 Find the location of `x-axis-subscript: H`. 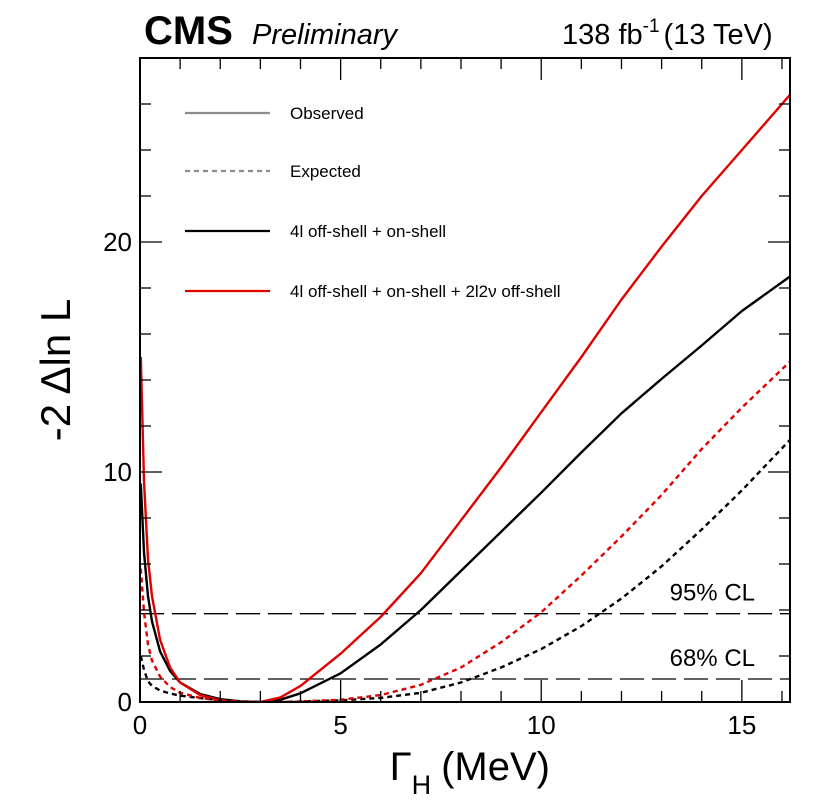

x-axis-subscript: H is located at coordinates (422, 785).